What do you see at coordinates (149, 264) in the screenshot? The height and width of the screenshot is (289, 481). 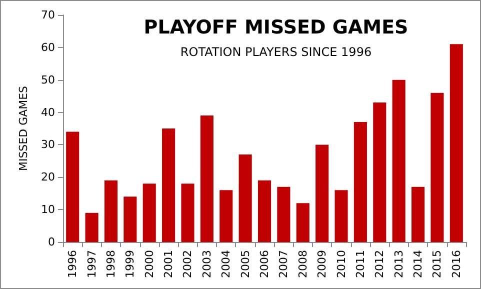 I see `x-tick-label: 2000` at bounding box center [149, 264].